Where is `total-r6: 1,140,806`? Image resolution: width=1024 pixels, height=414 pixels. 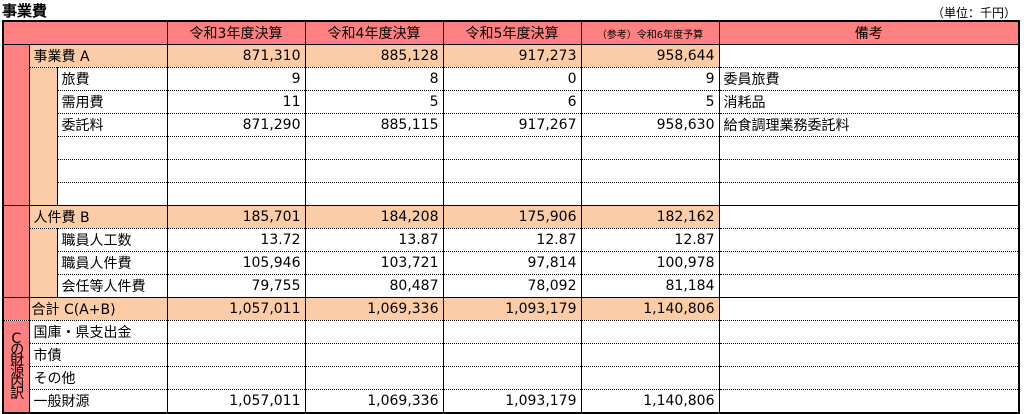
total-r6: 1,140,806 is located at coordinates (650, 309).